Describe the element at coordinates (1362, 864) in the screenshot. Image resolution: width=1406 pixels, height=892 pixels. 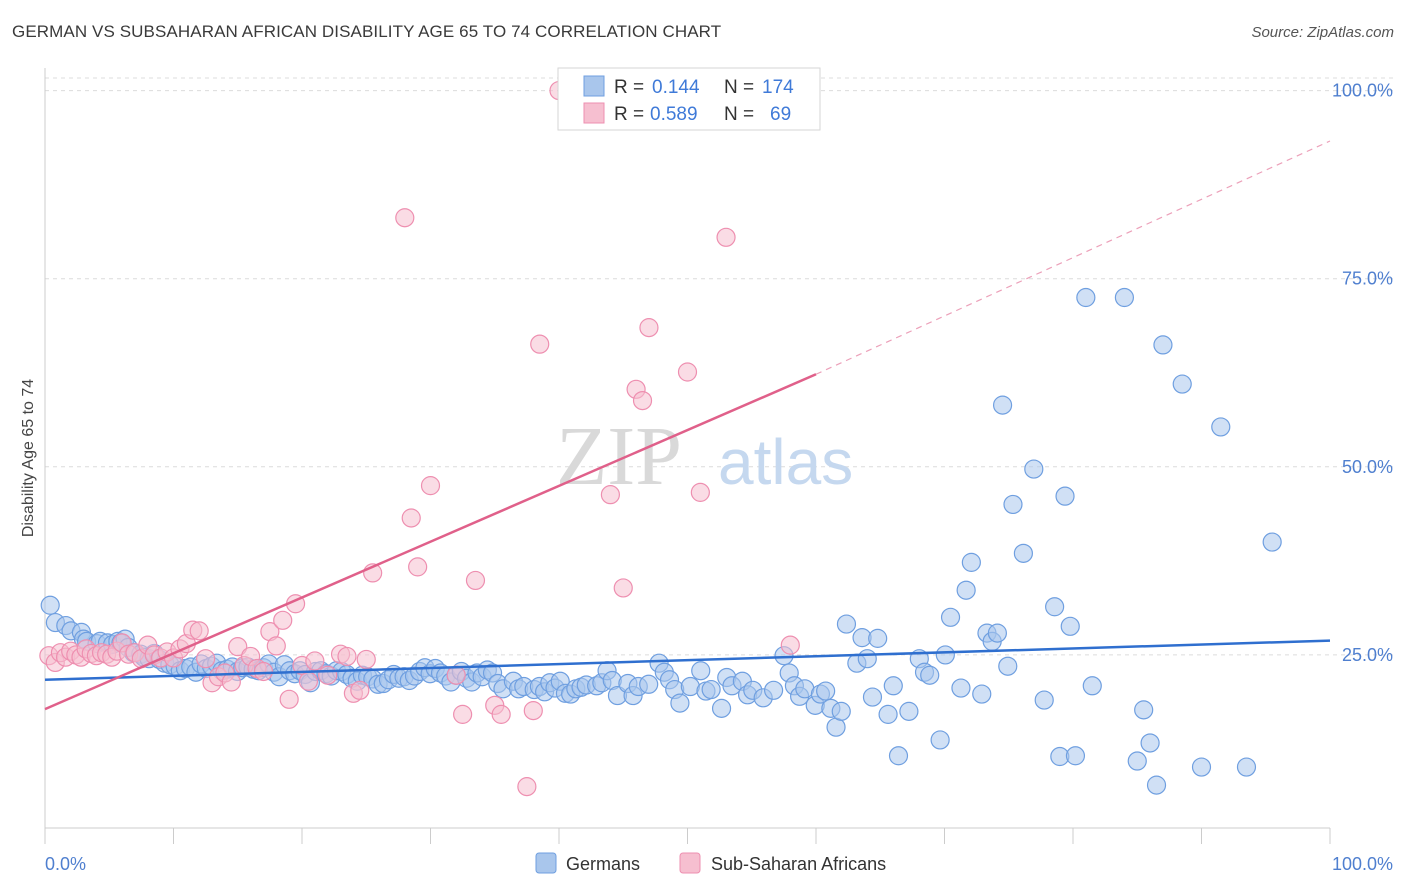
I see `x-tick-label-max: 100.0%` at that location.